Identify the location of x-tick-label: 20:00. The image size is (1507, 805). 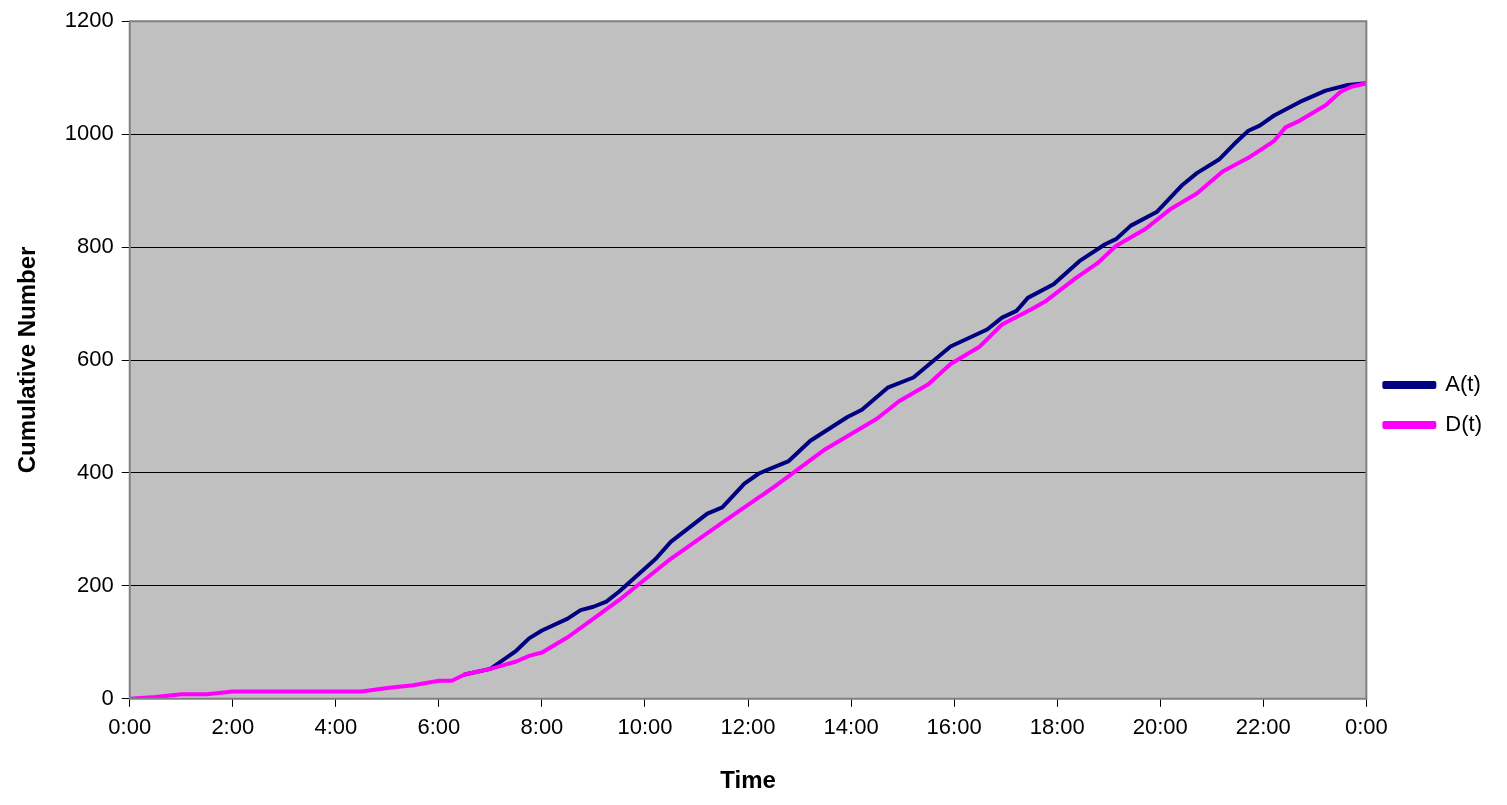
(1160, 727).